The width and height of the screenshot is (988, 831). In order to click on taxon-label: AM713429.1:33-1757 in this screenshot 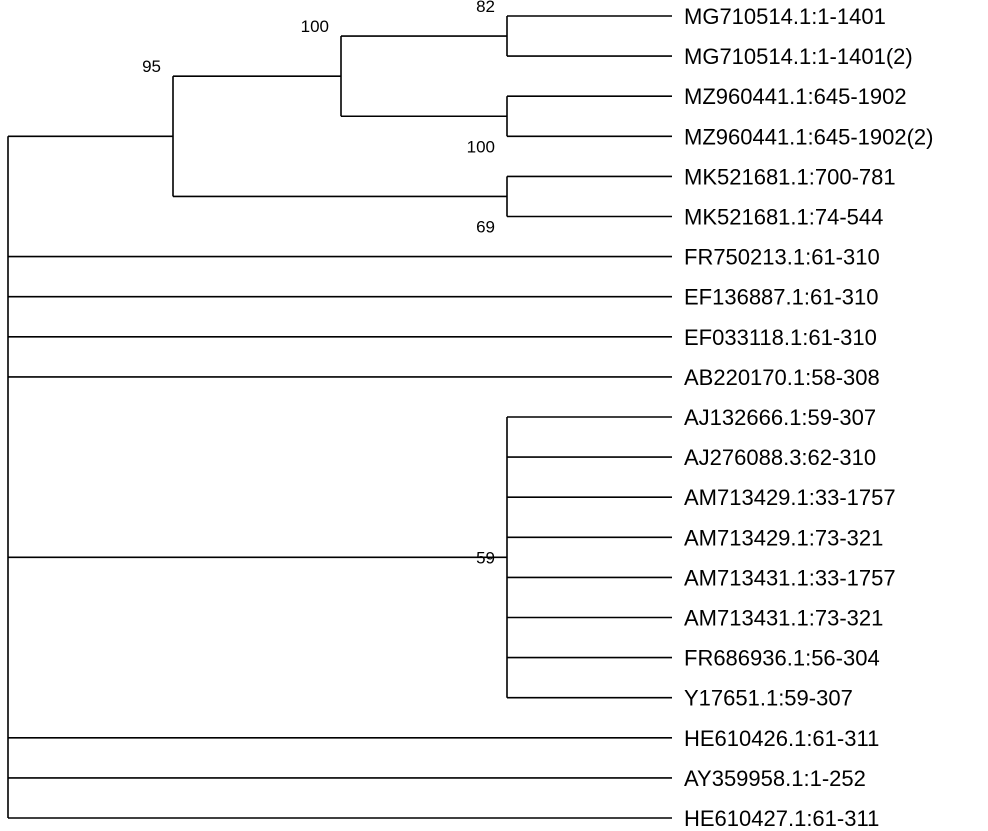, I will do `click(790, 497)`.